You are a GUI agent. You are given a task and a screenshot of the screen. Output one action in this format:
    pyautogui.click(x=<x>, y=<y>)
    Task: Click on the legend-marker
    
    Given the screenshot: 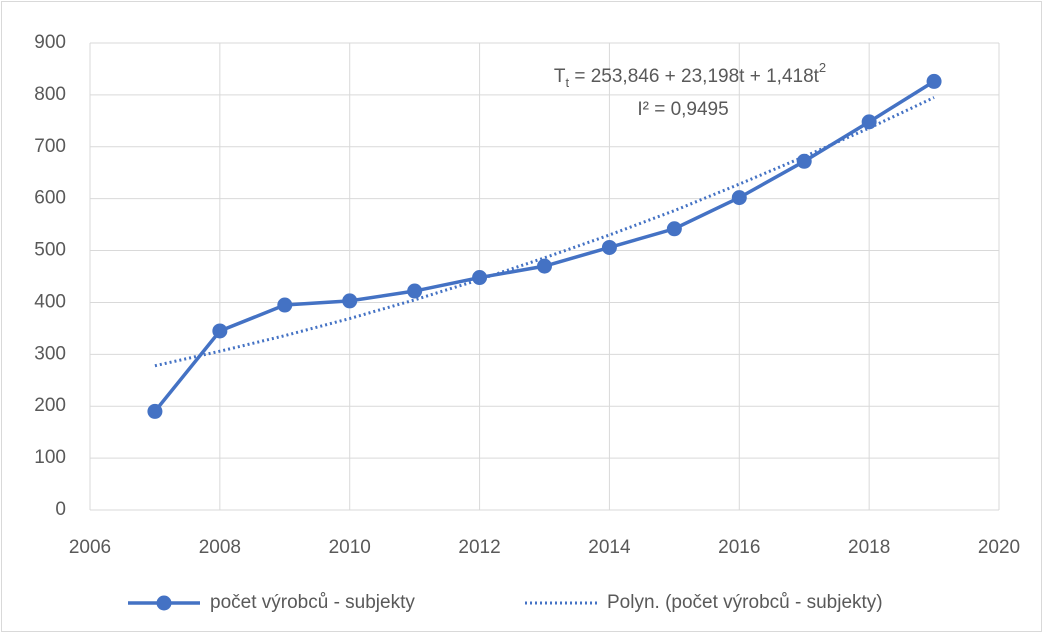 What is the action you would take?
    pyautogui.click(x=164, y=603)
    